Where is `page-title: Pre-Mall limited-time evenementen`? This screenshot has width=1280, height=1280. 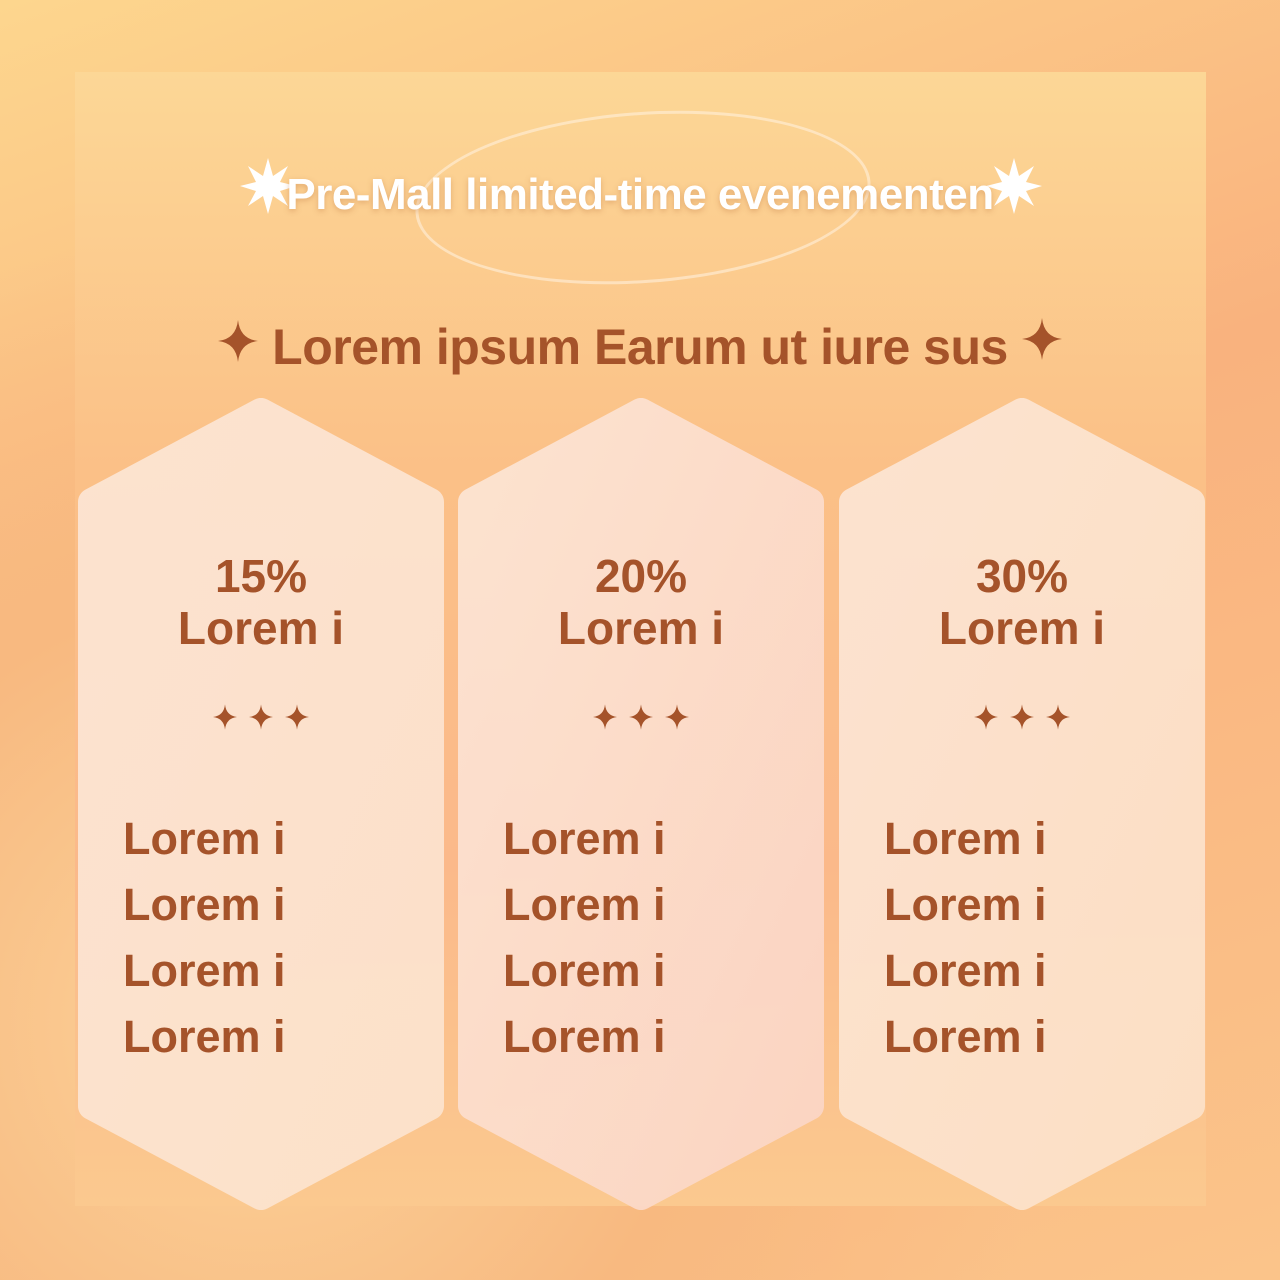
page-title: Pre-Mall limited-time evenementen is located at coordinates (640, 194).